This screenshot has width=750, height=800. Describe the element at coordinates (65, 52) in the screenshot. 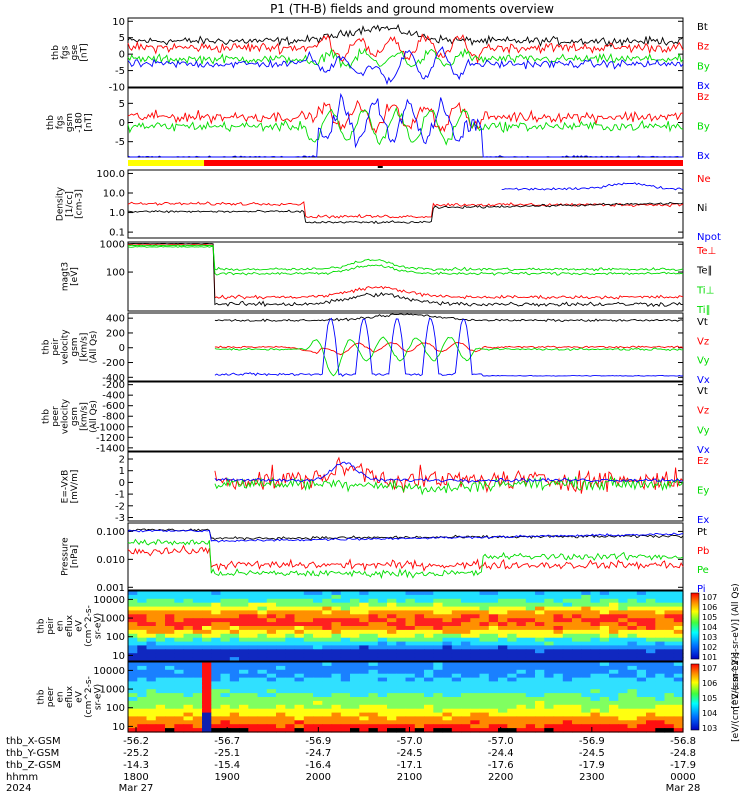

I see `ylabel-line: fgs` at that location.